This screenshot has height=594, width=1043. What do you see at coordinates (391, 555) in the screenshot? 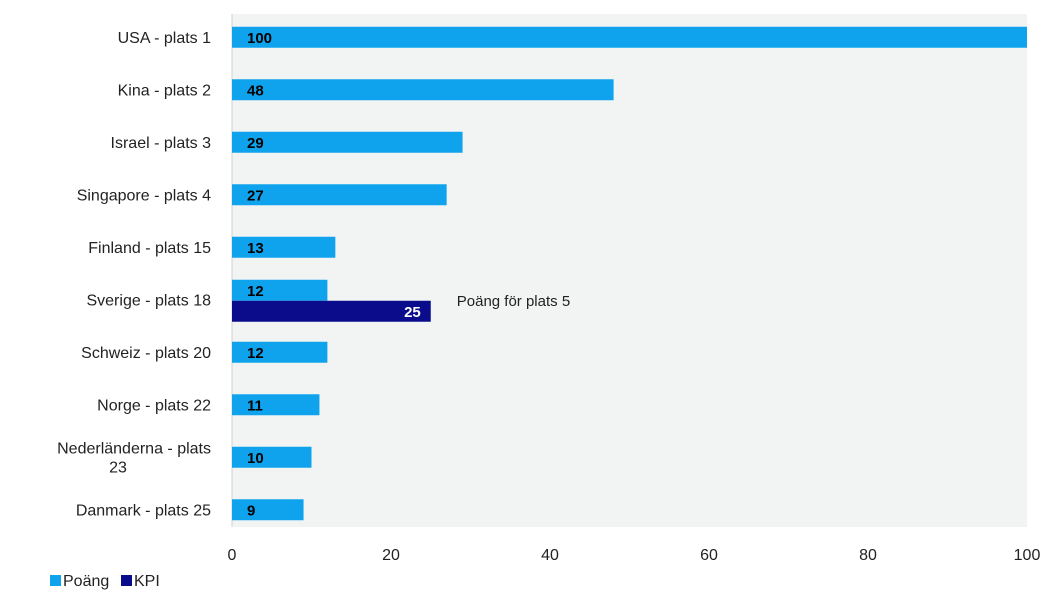
I see `x-tick-label: 20` at bounding box center [391, 555].